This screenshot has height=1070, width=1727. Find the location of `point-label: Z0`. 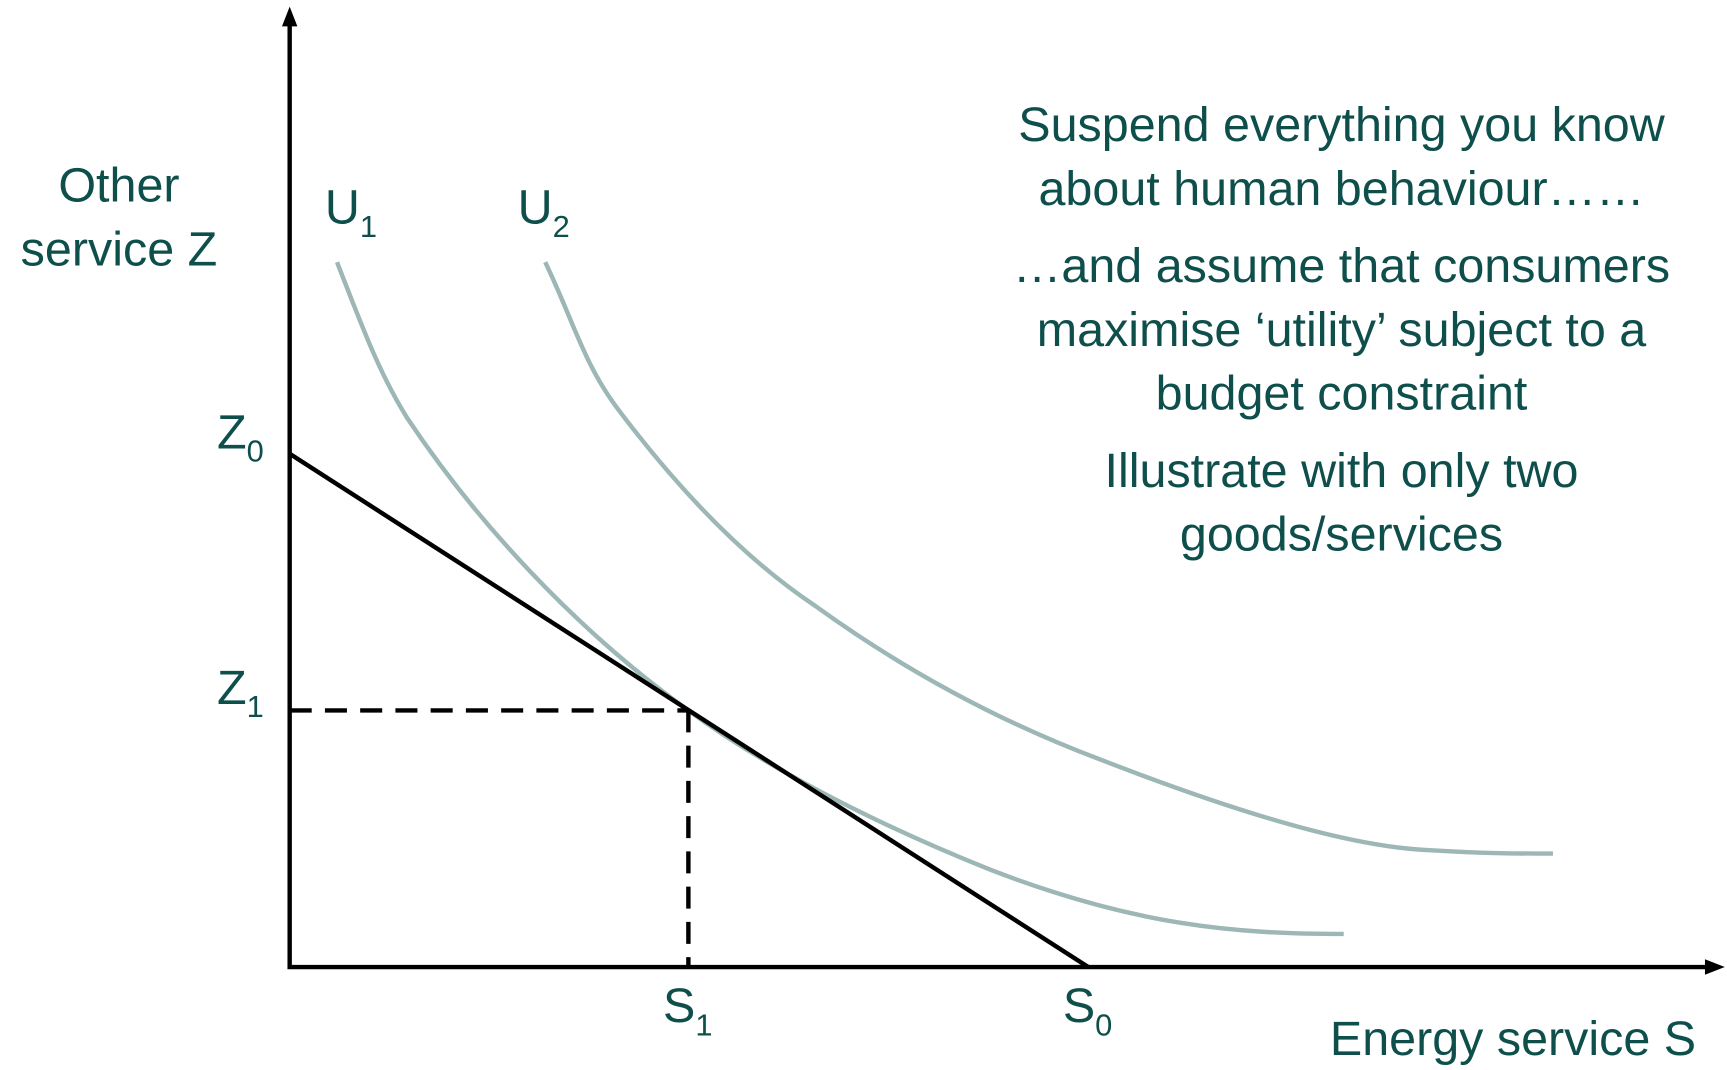

point-label: Z0 is located at coordinates (240, 436).